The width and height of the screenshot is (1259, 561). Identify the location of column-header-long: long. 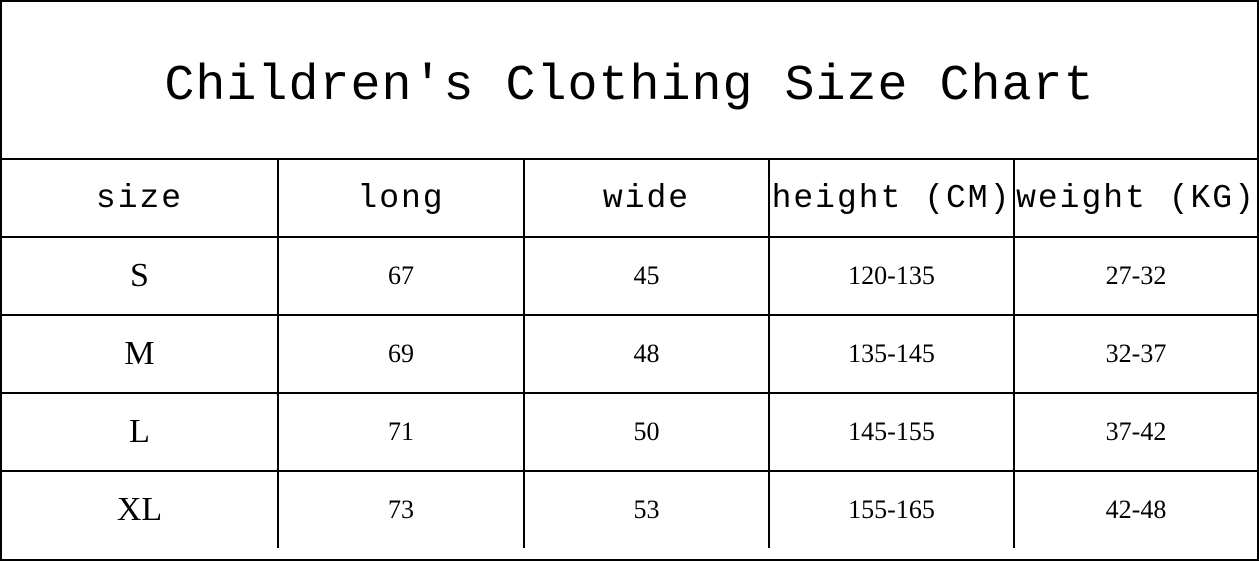
(401, 199).